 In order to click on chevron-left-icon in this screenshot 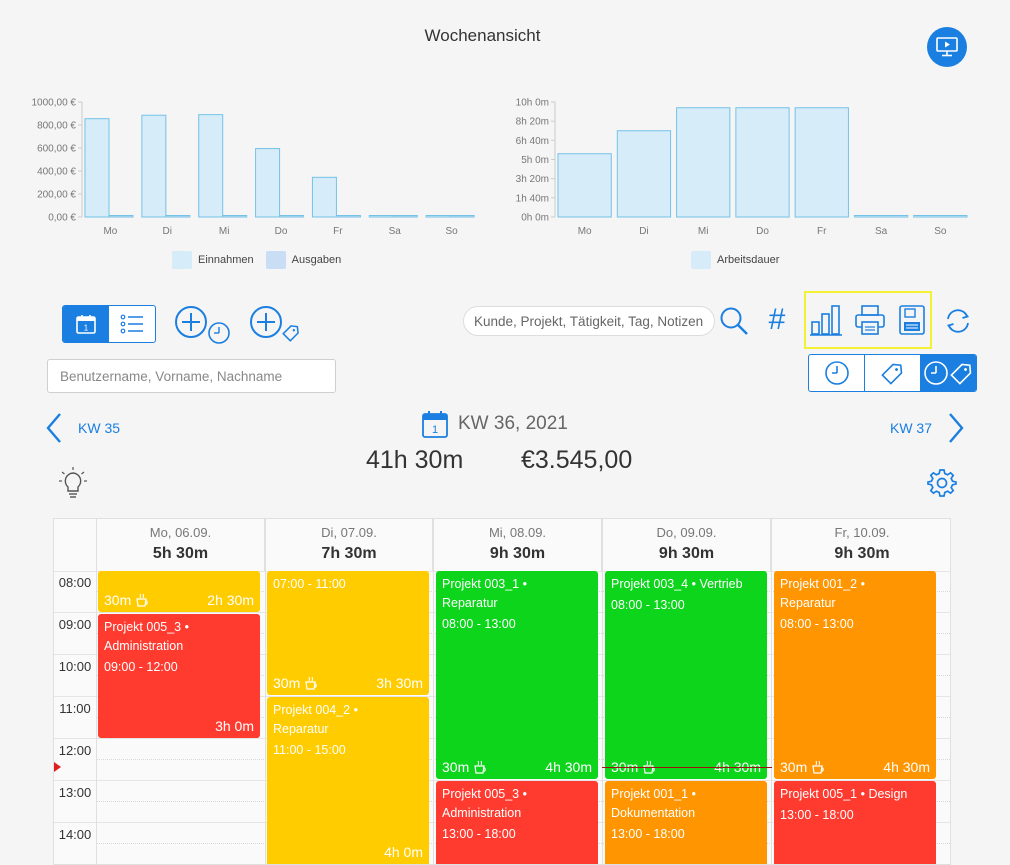, I will do `click(53, 428)`.